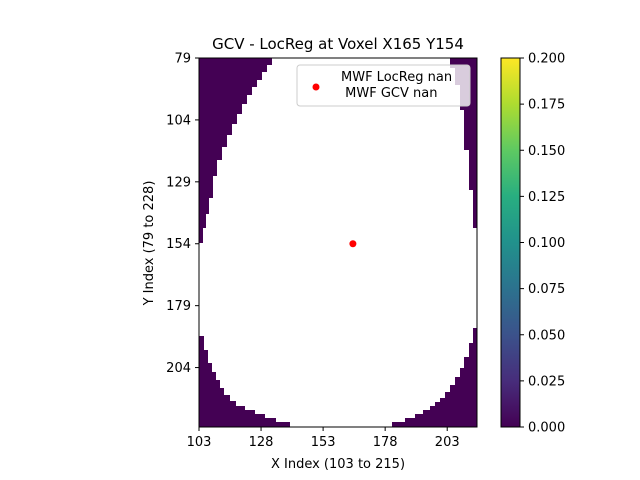 The height and width of the screenshot is (480, 640). I want to click on data-point-voxel, so click(353, 244).